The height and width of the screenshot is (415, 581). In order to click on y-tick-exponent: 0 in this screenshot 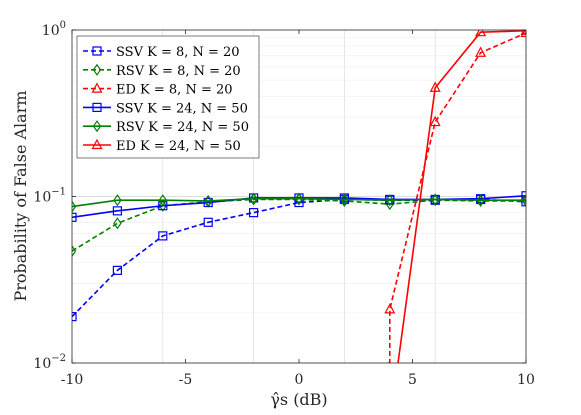, I will do `click(63, 25)`.